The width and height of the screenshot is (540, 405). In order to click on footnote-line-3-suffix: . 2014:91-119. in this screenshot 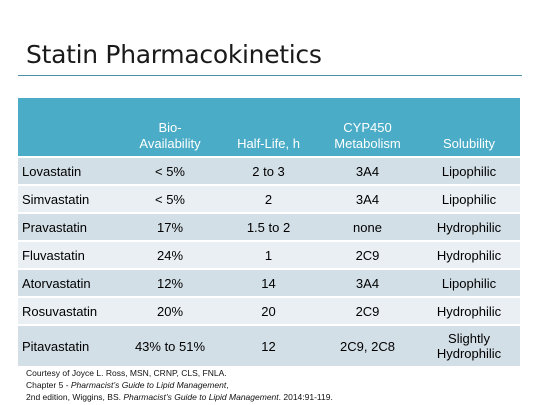, I will do `click(305, 397)`.